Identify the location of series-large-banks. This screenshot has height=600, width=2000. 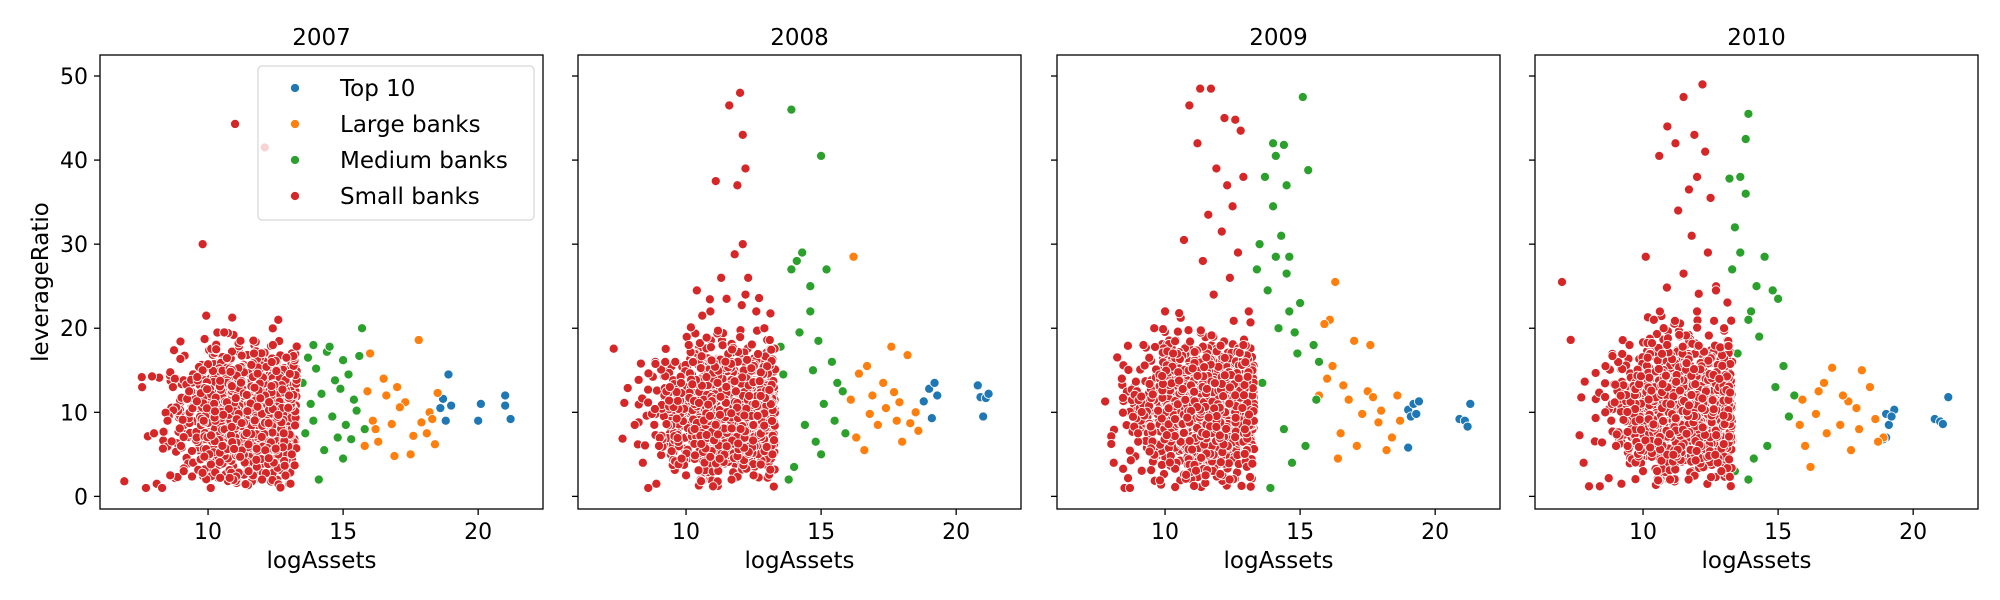
(1359, 370).